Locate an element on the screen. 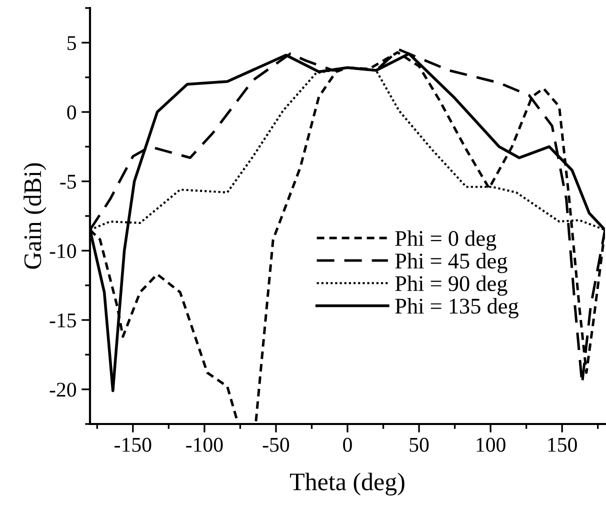 The width and height of the screenshot is (606, 506). x-tick-label: -150 is located at coordinates (133, 445).